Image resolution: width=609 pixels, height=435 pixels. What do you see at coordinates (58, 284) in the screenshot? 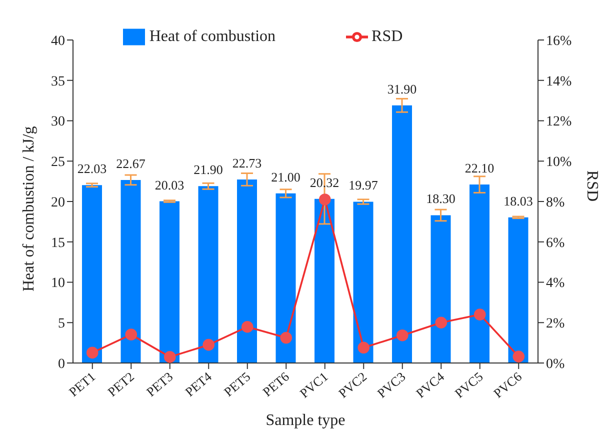
I see `y-tick-label: 10` at bounding box center [58, 284].